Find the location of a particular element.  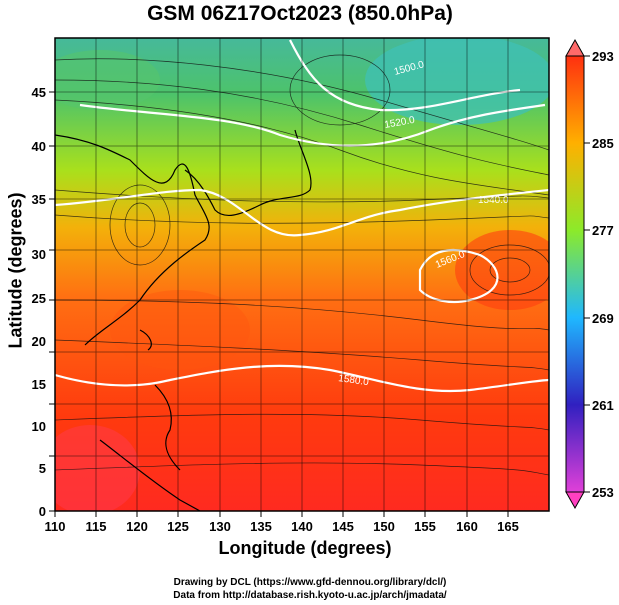

colorbar-label: 285 is located at coordinates (603, 143).